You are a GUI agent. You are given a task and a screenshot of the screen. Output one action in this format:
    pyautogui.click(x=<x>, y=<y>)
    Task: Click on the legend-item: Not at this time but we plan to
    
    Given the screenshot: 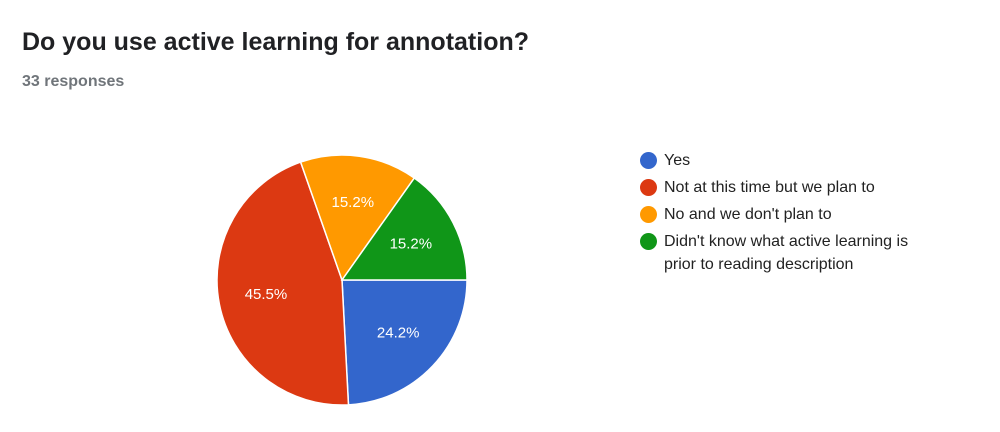 What is the action you would take?
    pyautogui.click(x=784, y=187)
    